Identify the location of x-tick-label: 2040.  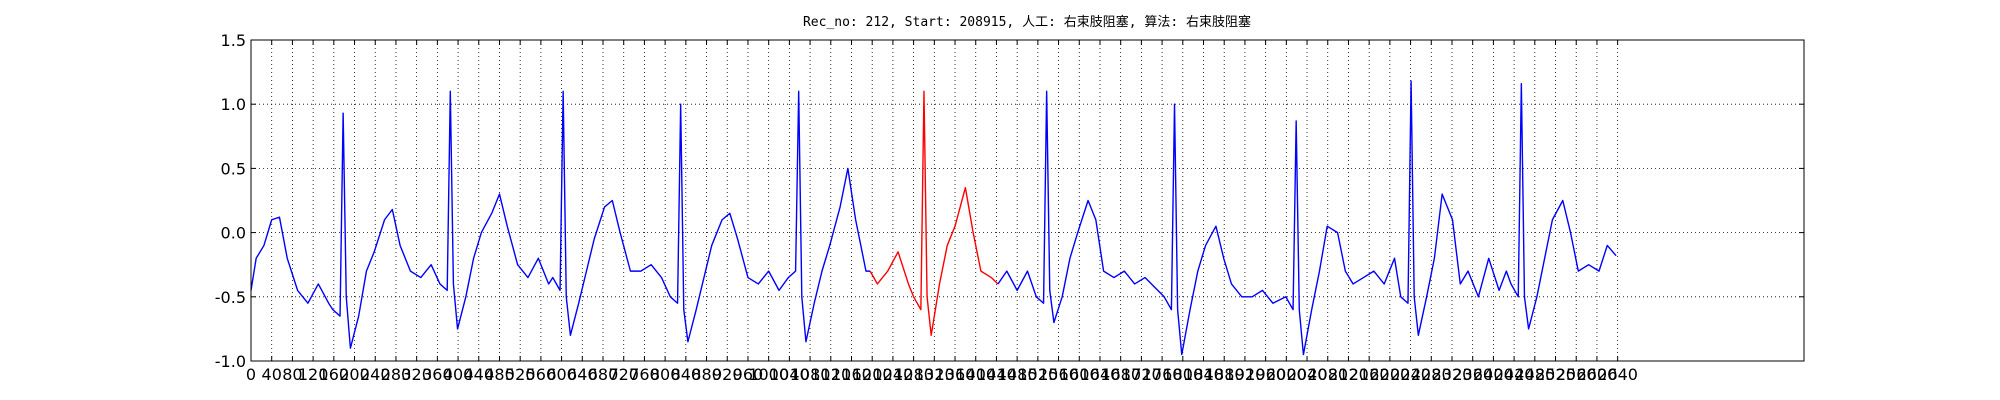
(1307, 374).